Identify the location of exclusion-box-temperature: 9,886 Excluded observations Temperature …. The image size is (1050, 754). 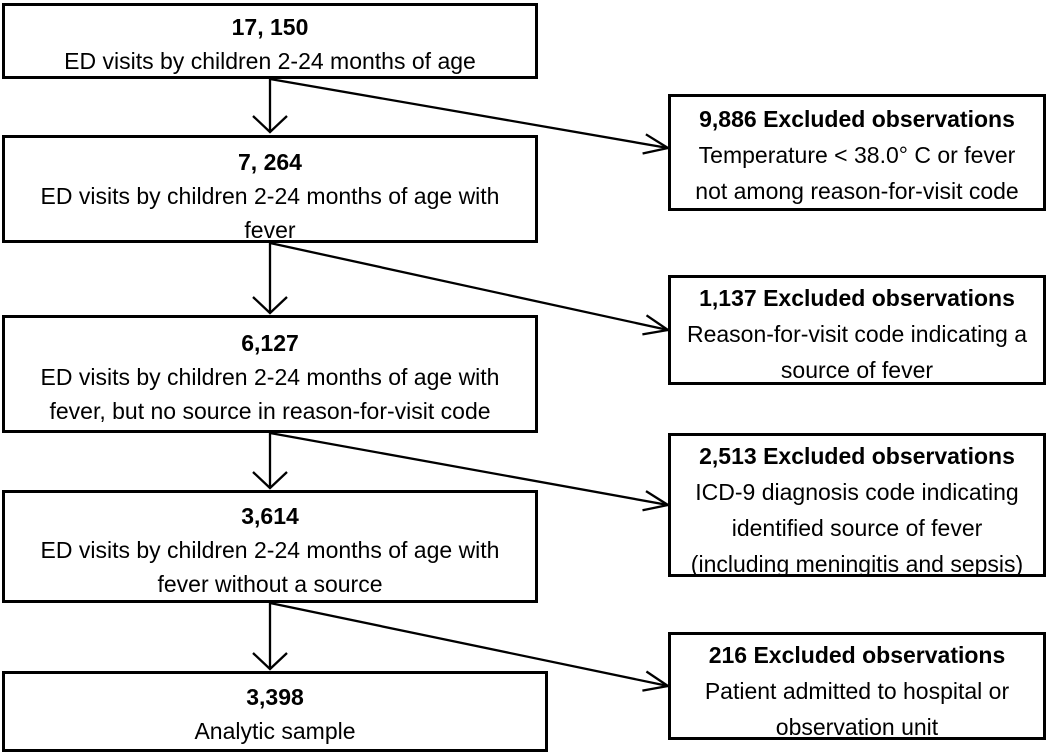
(857, 152).